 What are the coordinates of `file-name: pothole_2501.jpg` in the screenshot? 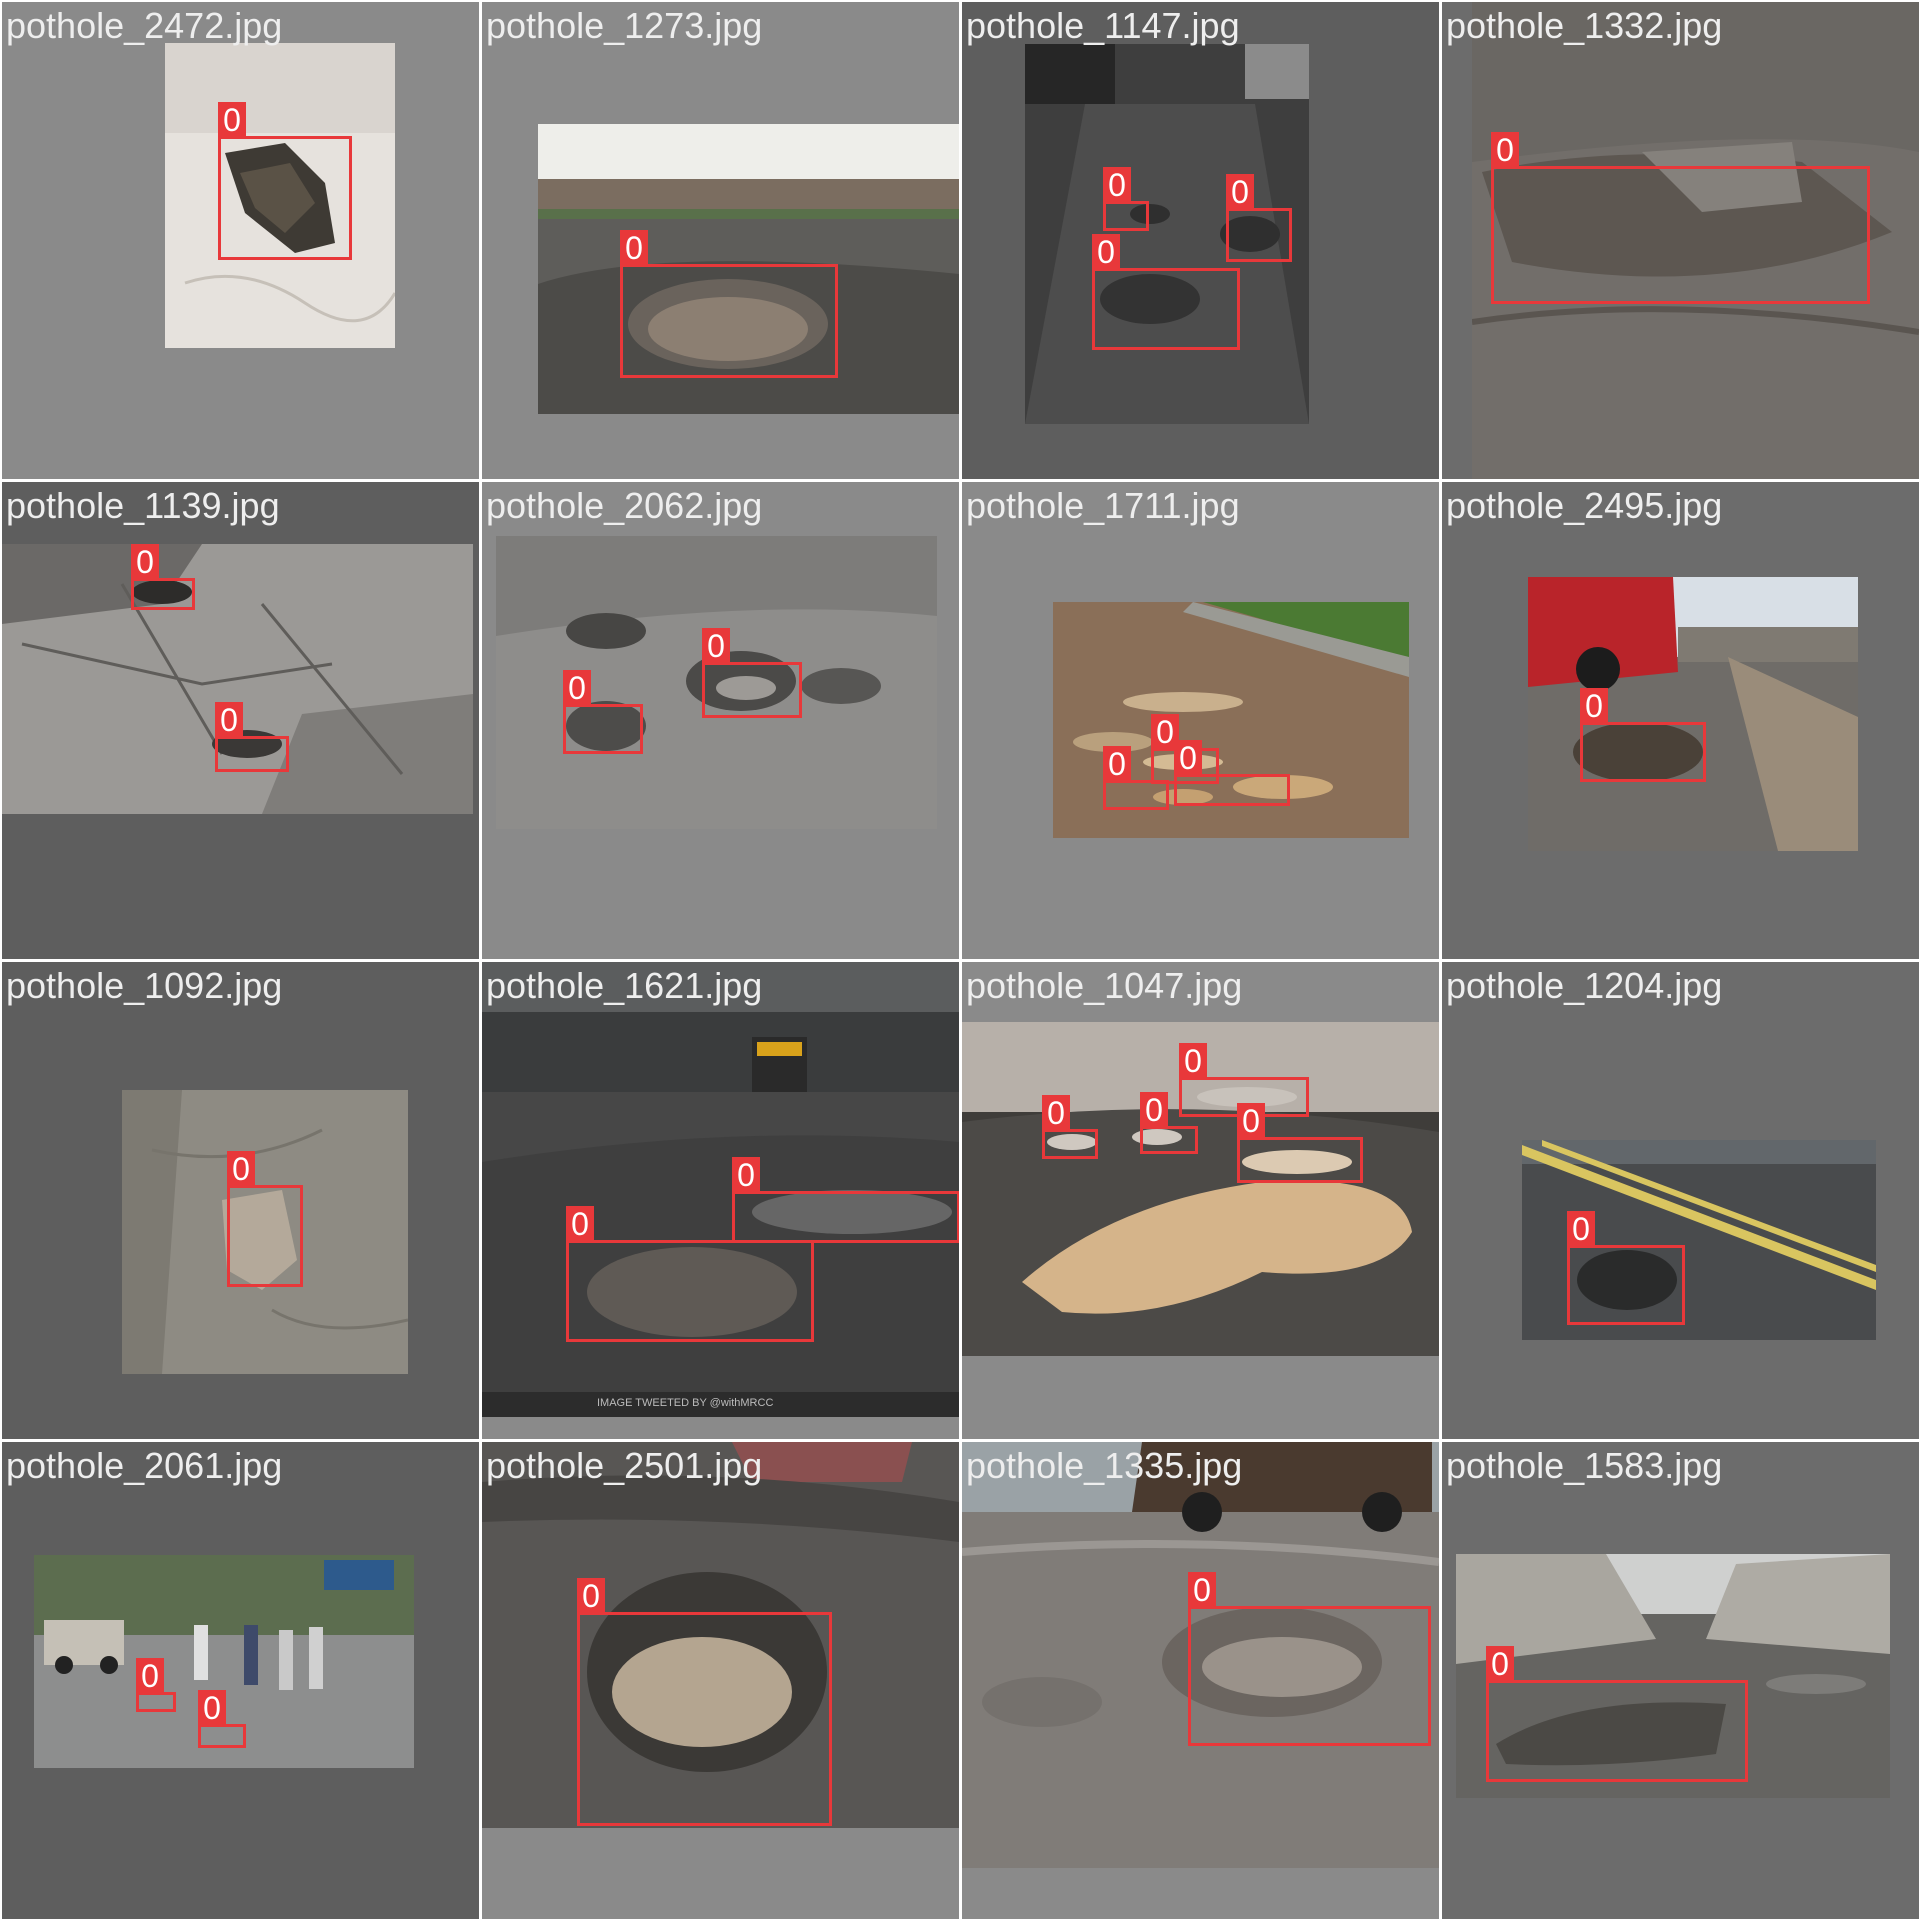 It's located at (624, 1465).